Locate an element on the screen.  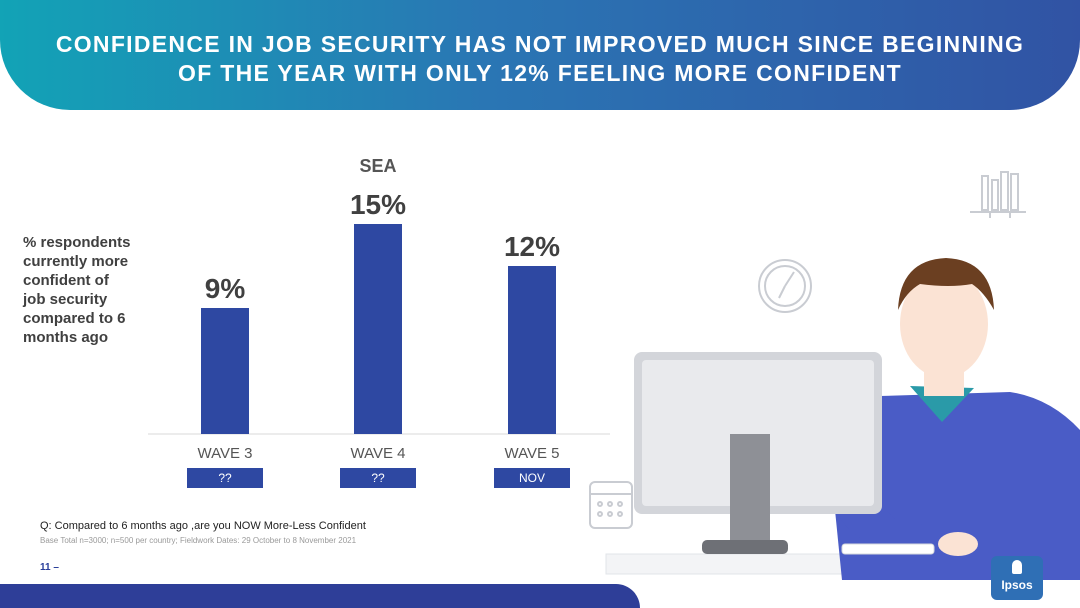
logo-mark-icon is located at coordinates (1017, 567).